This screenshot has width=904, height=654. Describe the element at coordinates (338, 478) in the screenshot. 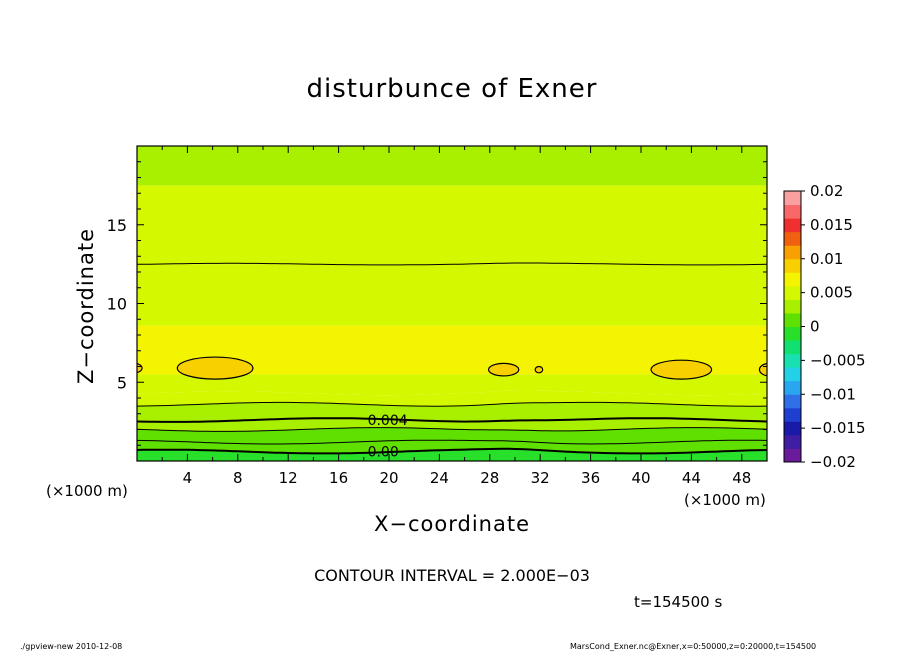

I see `x-tick-label: 16` at that location.